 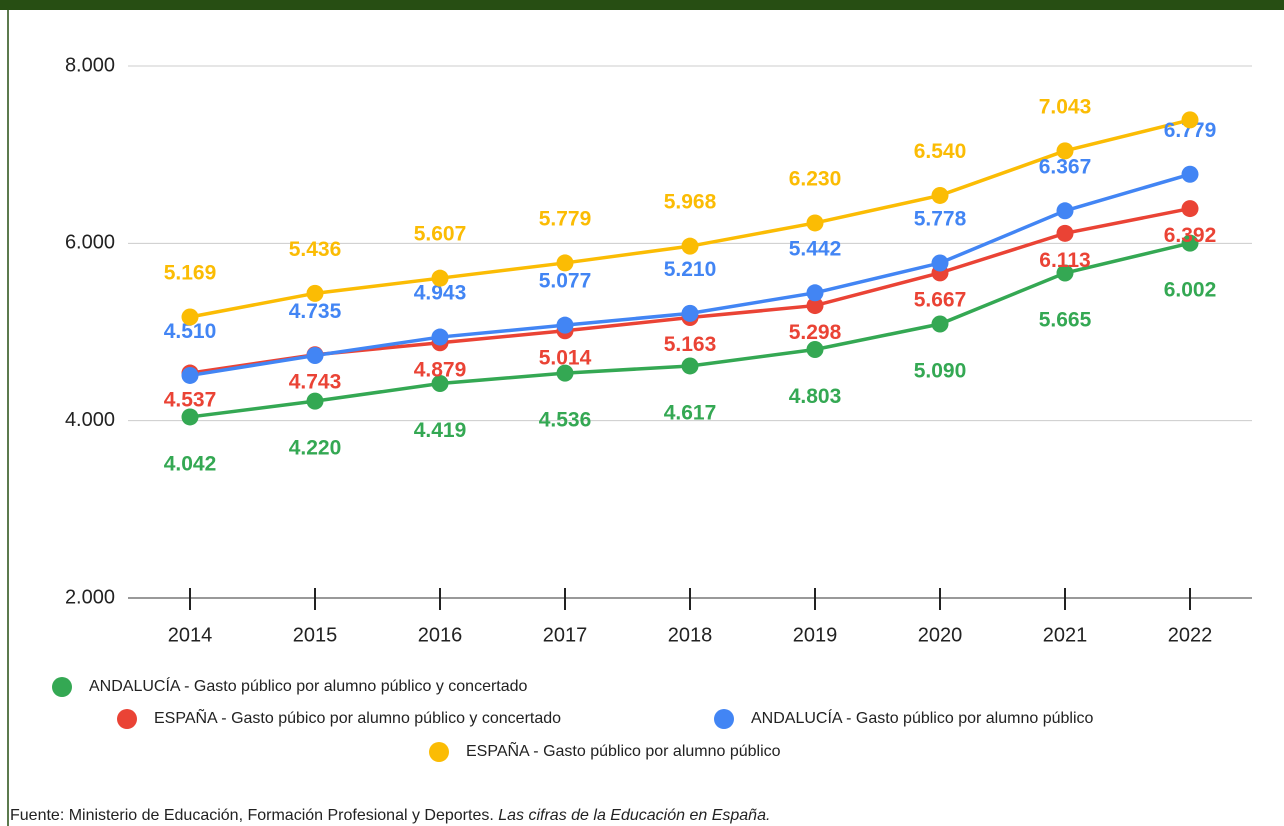 What do you see at coordinates (440, 430) in the screenshot?
I see `value-label: 4.419` at bounding box center [440, 430].